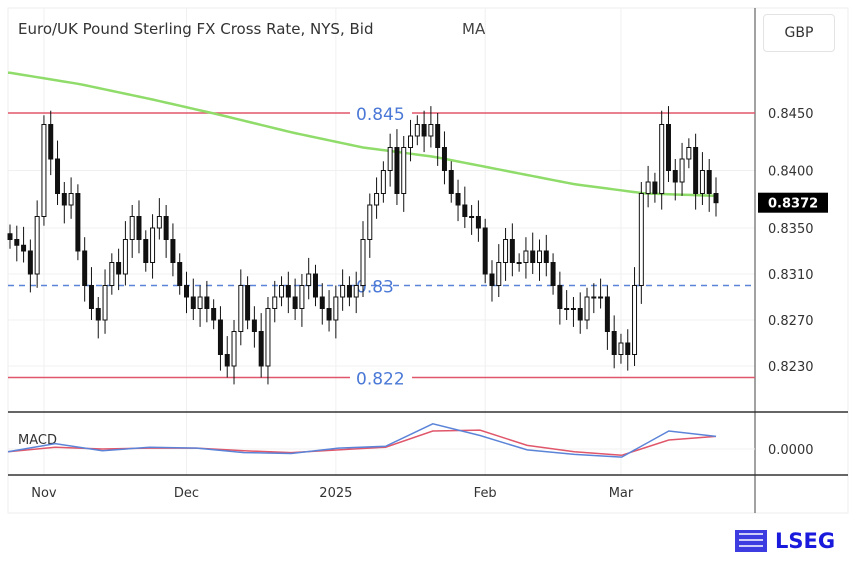 This screenshot has width=864, height=565. Describe the element at coordinates (791, 229) in the screenshot. I see `y-tick-label: 0.8350` at that location.